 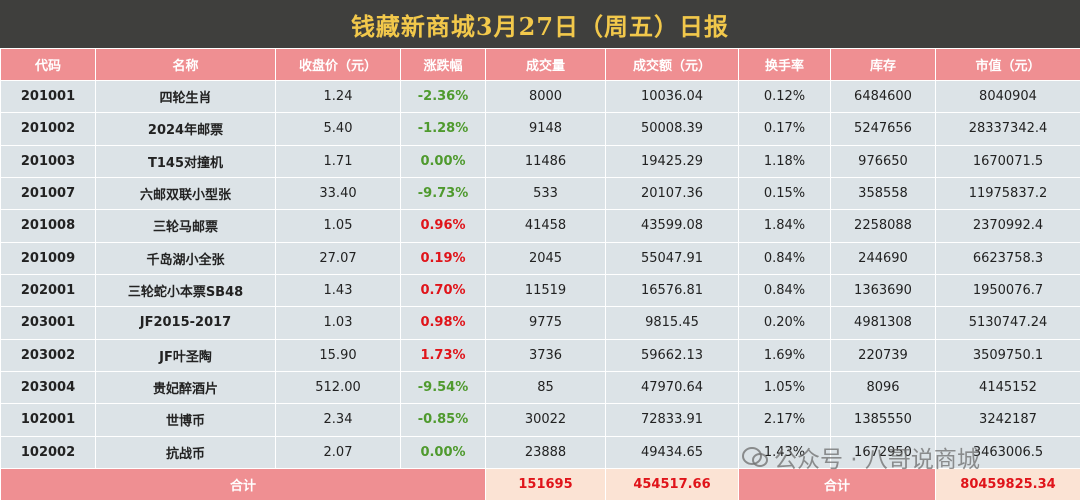 I want to click on table-cell: 11486, so click(x=546, y=161).